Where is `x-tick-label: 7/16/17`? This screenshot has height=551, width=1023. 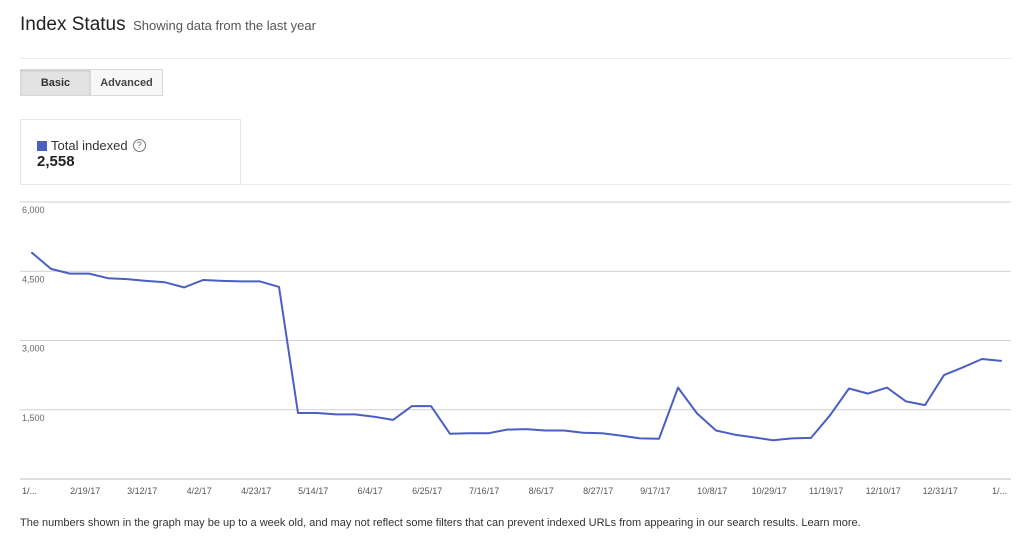
x-tick-label: 7/16/17 is located at coordinates (484, 491).